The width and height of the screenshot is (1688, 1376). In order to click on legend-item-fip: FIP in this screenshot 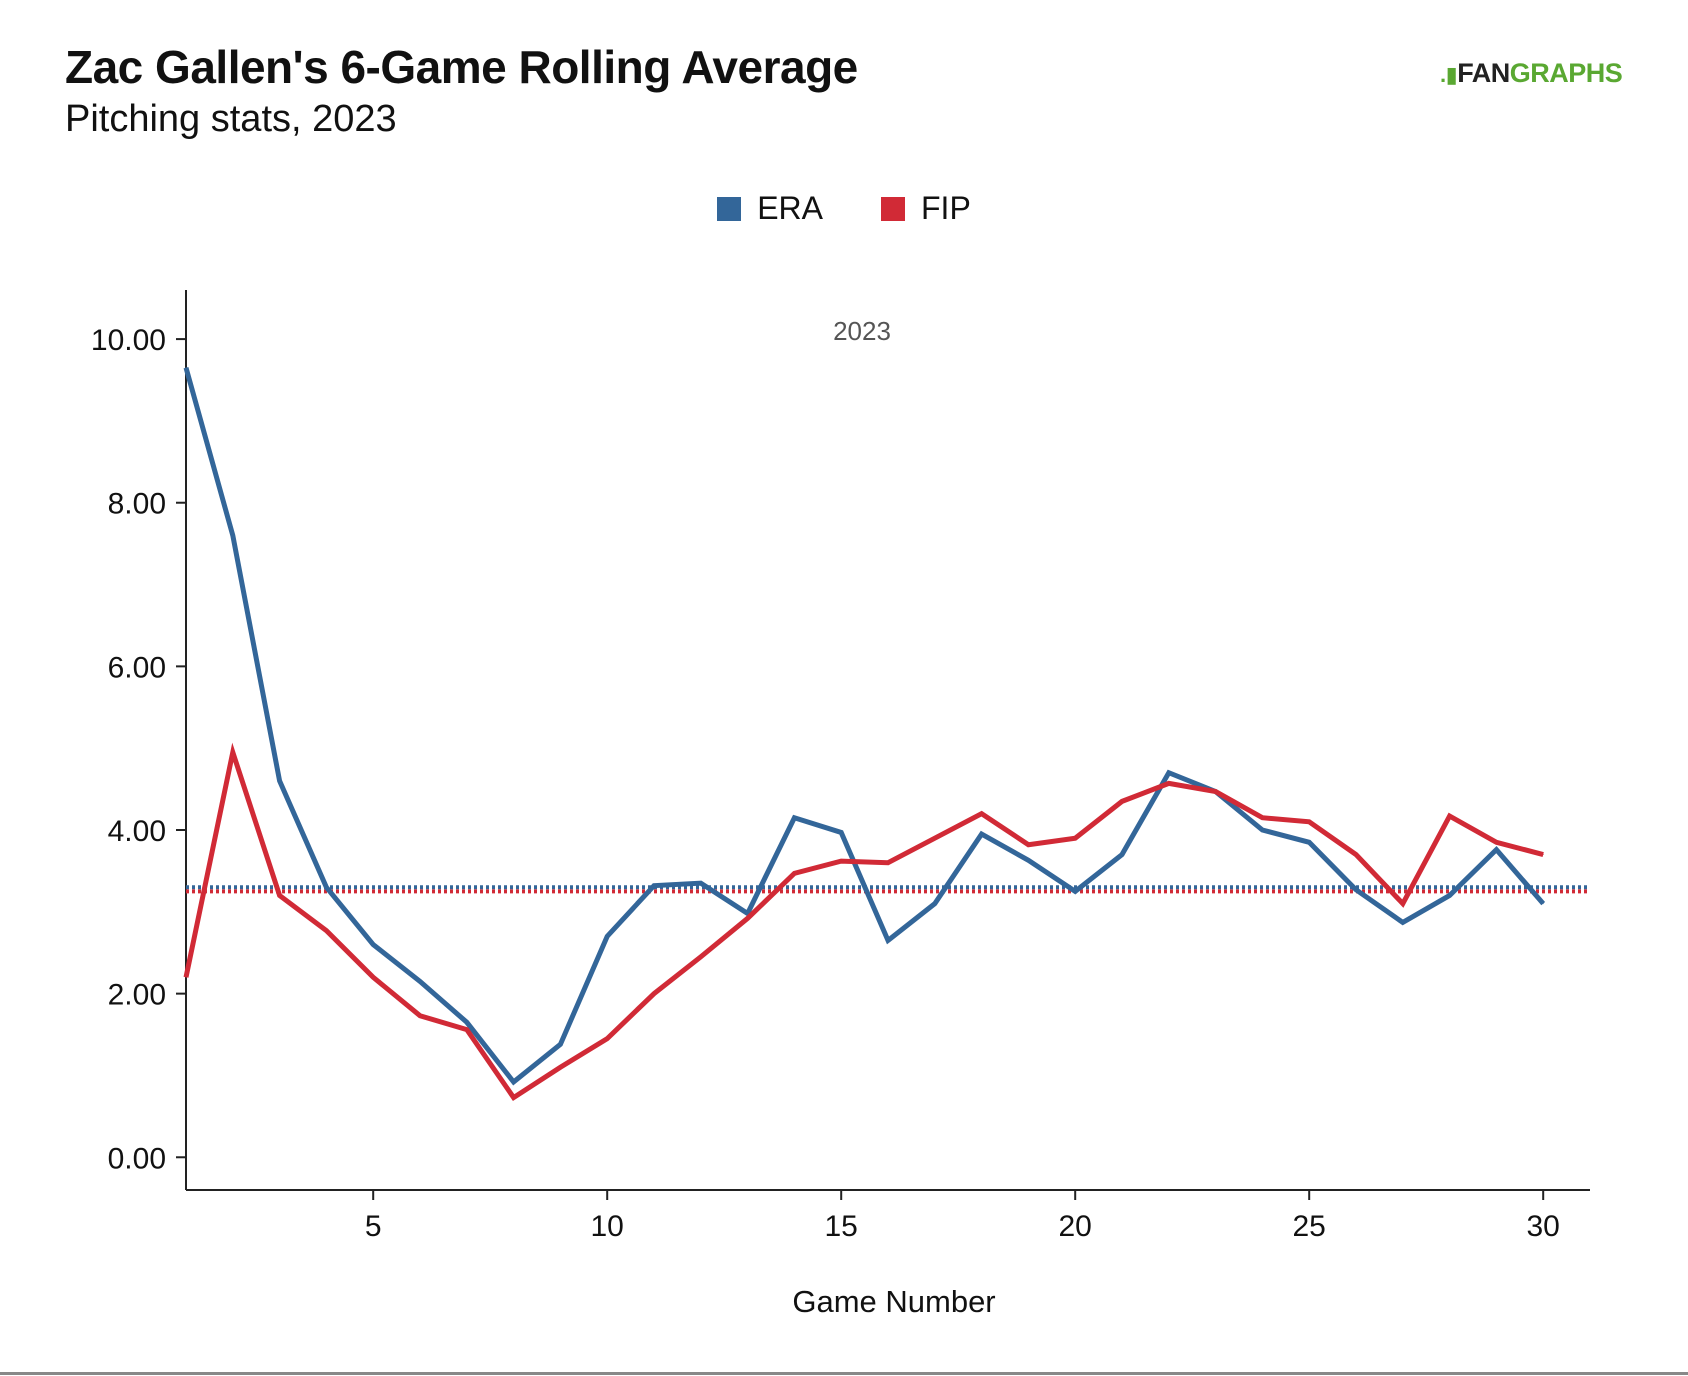, I will do `click(926, 208)`.